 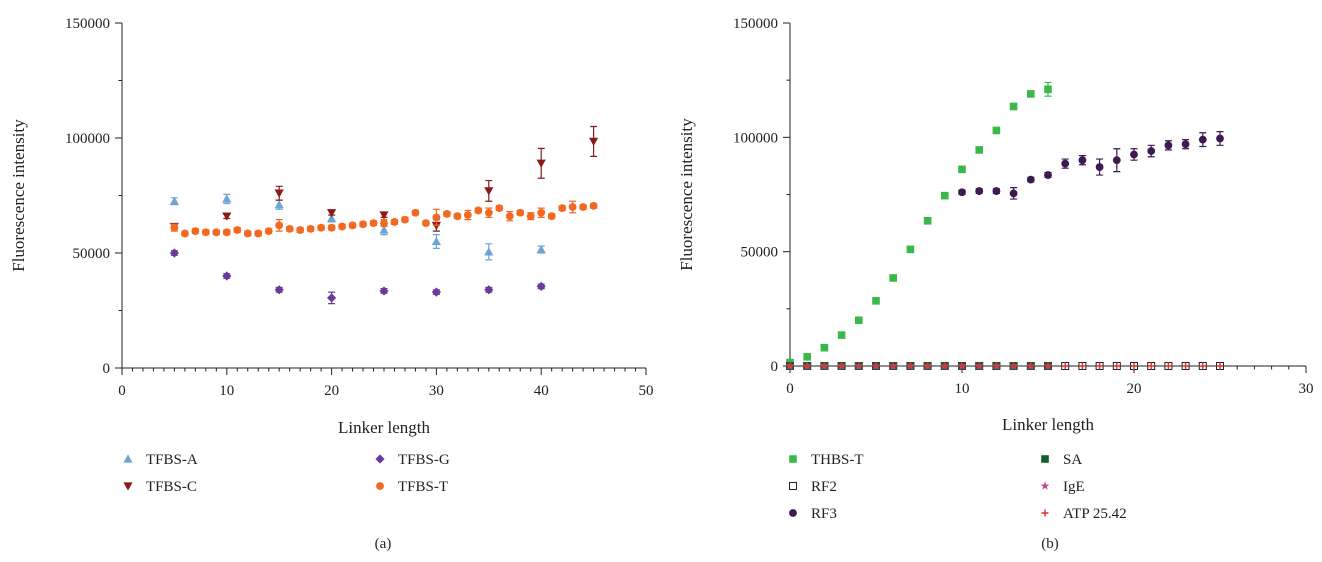 I want to click on y-tick-label: 50000, so click(x=760, y=253).